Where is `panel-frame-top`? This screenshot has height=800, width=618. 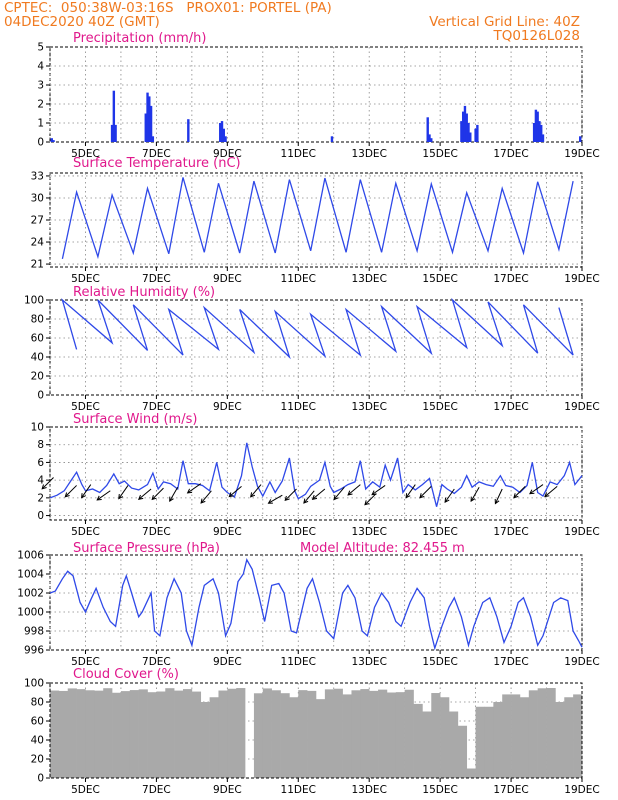 panel-frame-top is located at coordinates (316, 730).